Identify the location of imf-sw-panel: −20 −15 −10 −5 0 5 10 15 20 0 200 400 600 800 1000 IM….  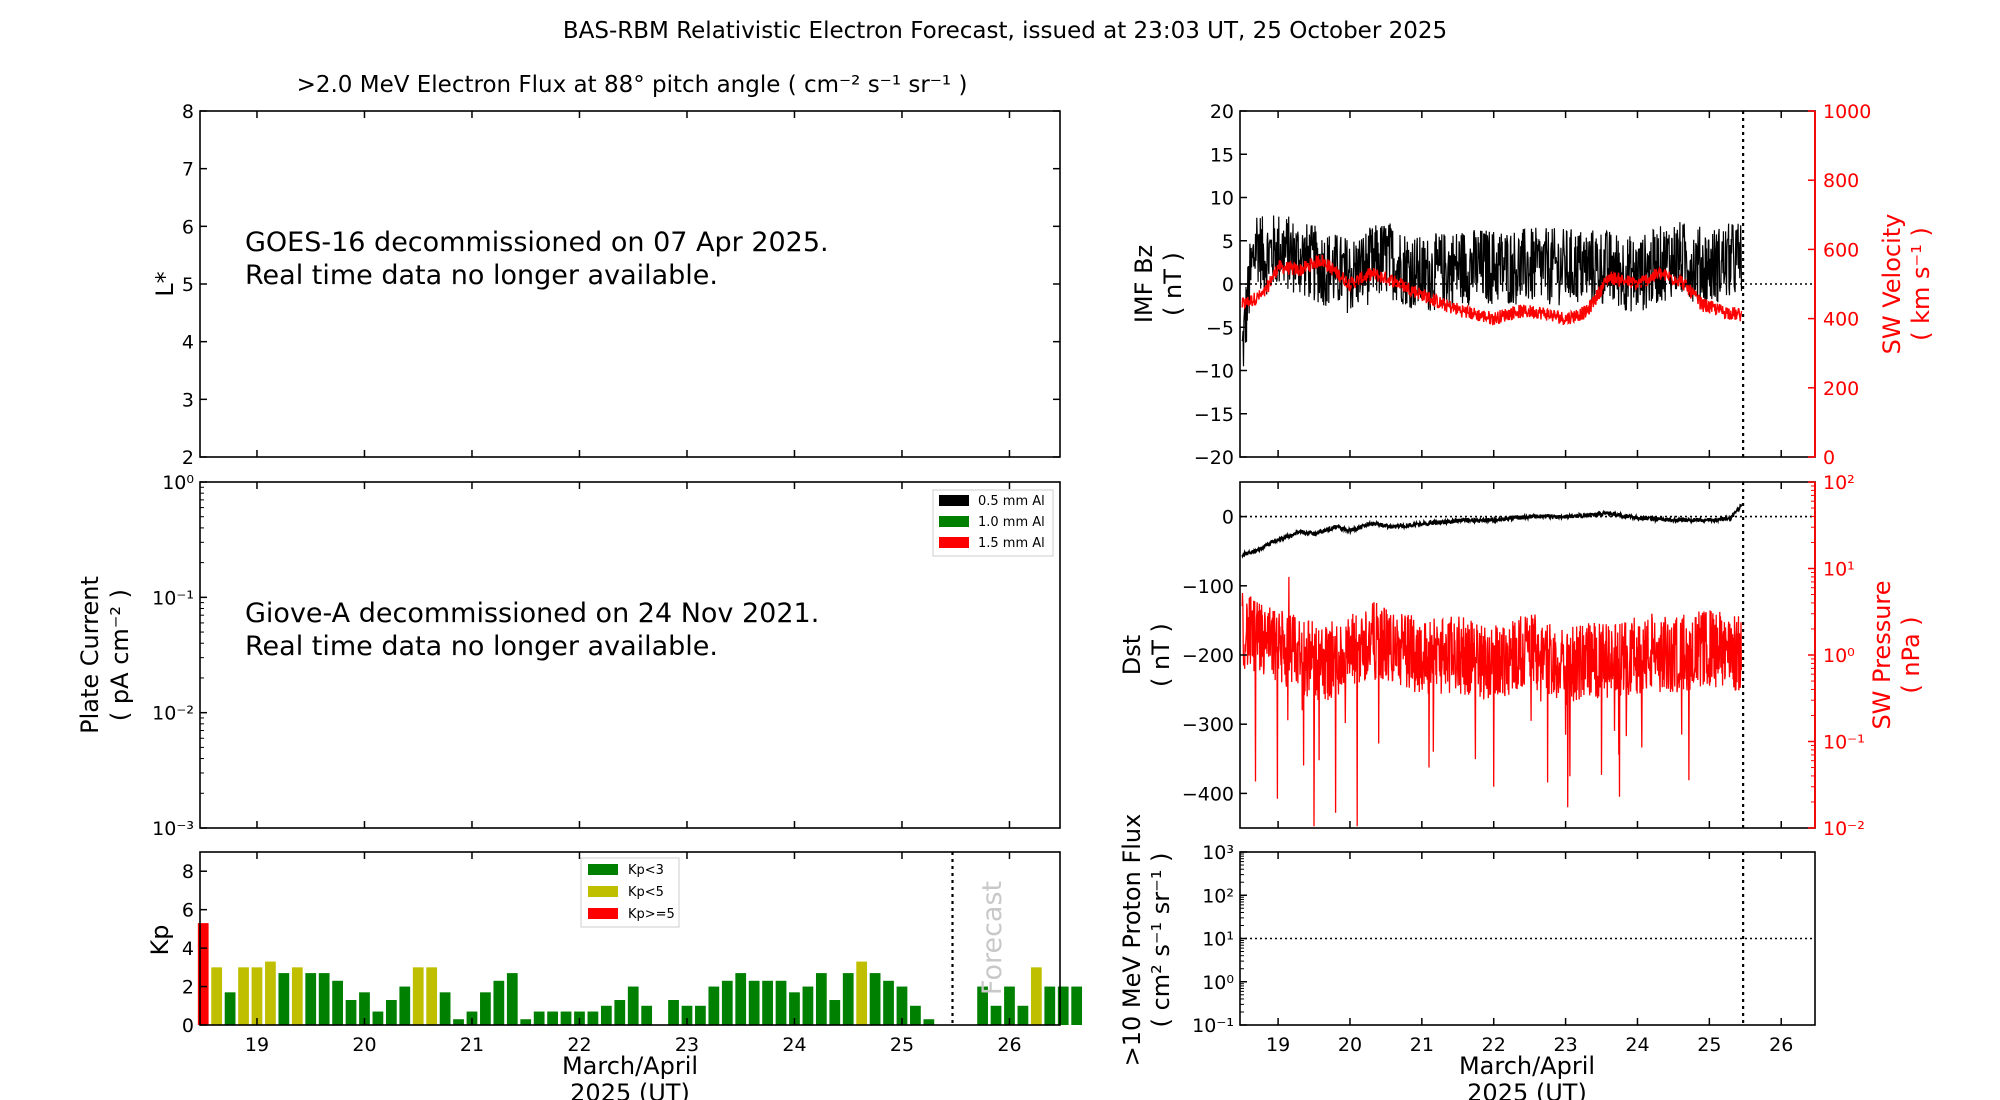
(1532, 285).